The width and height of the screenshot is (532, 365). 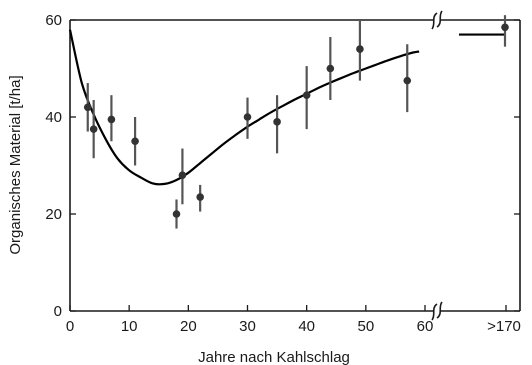 What do you see at coordinates (274, 357) in the screenshot?
I see `x-axis-title: Jahre nach Kahlschlag` at bounding box center [274, 357].